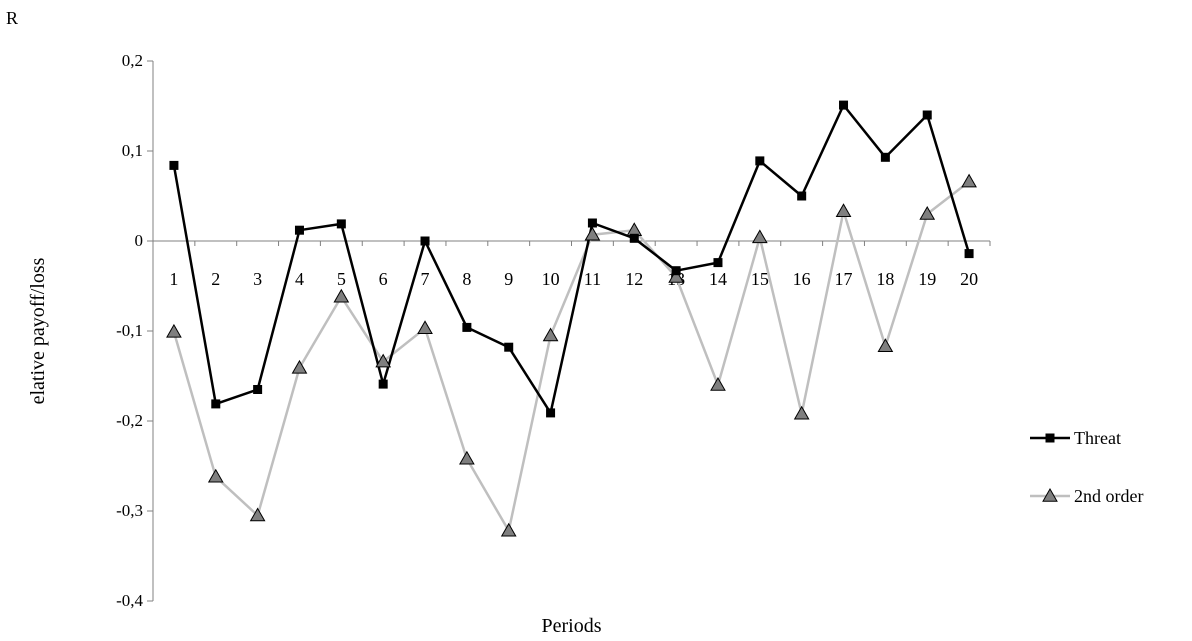 Image resolution: width=1192 pixels, height=641 pixels. I want to click on x-tick-label: 9, so click(508, 279).